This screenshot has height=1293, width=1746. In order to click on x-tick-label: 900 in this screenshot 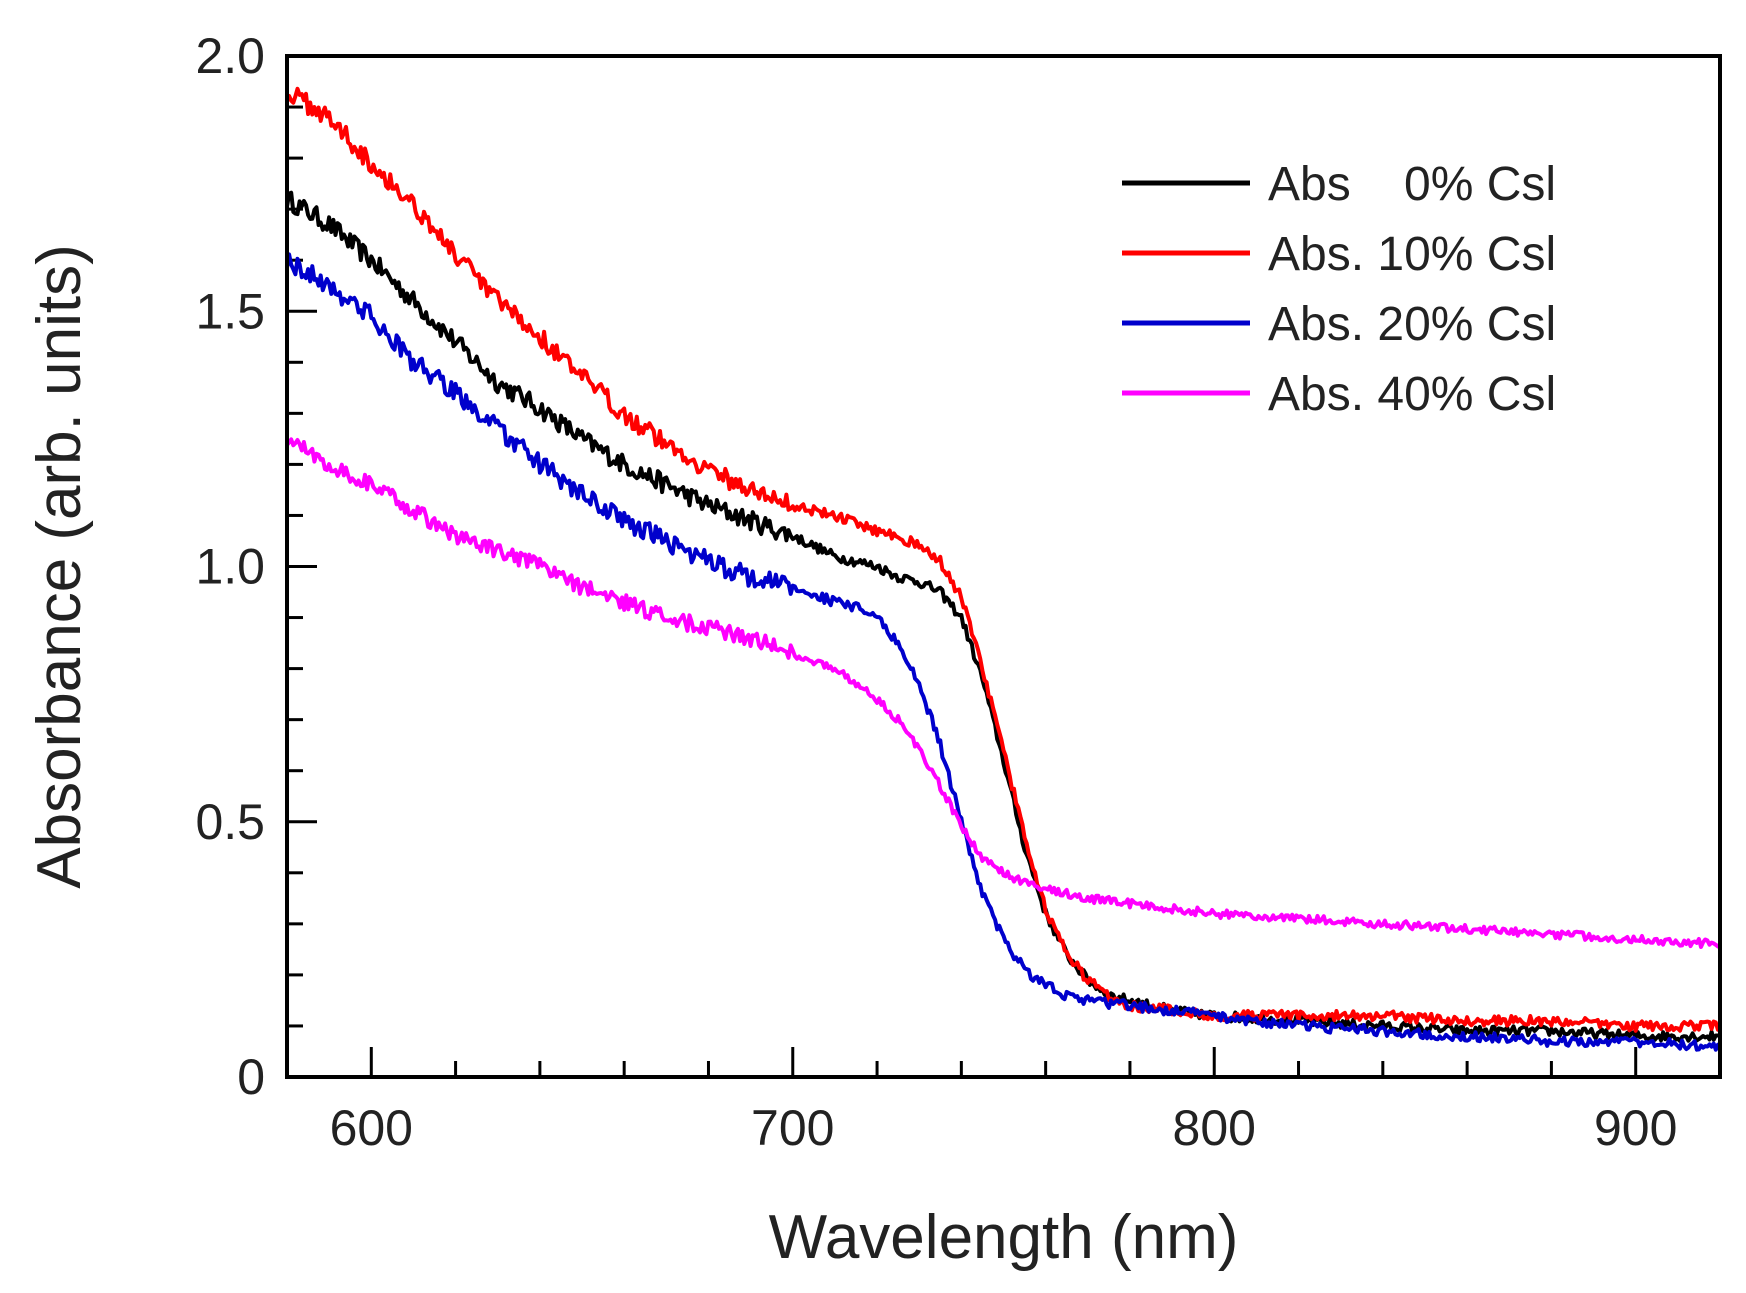, I will do `click(1635, 1128)`.